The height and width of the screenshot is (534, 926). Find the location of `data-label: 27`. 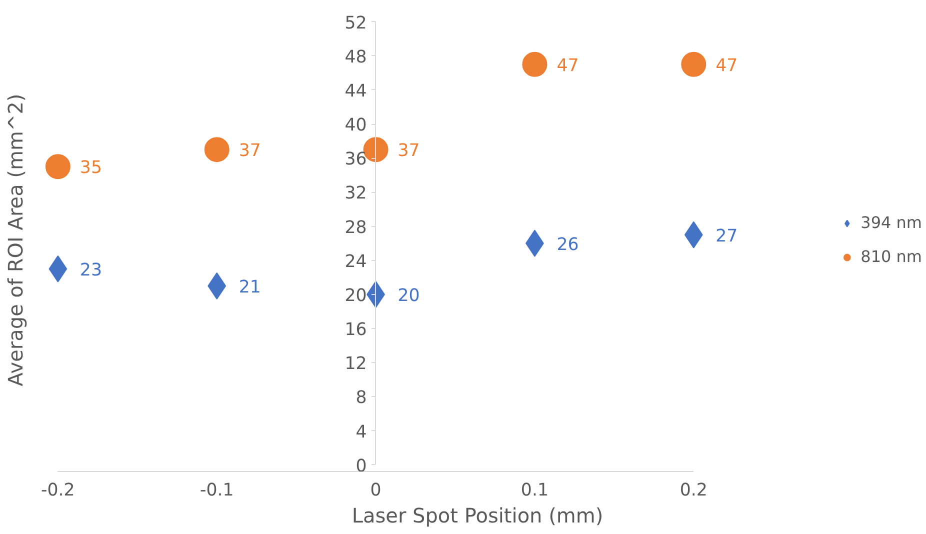

data-label: 27 is located at coordinates (727, 236).